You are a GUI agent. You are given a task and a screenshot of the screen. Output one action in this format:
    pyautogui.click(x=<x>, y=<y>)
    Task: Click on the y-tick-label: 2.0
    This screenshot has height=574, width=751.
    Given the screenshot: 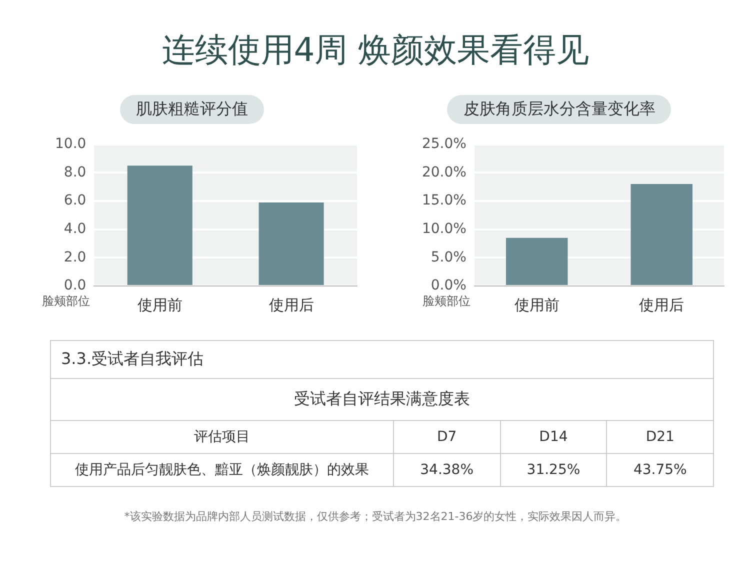 What is the action you would take?
    pyautogui.click(x=75, y=257)
    